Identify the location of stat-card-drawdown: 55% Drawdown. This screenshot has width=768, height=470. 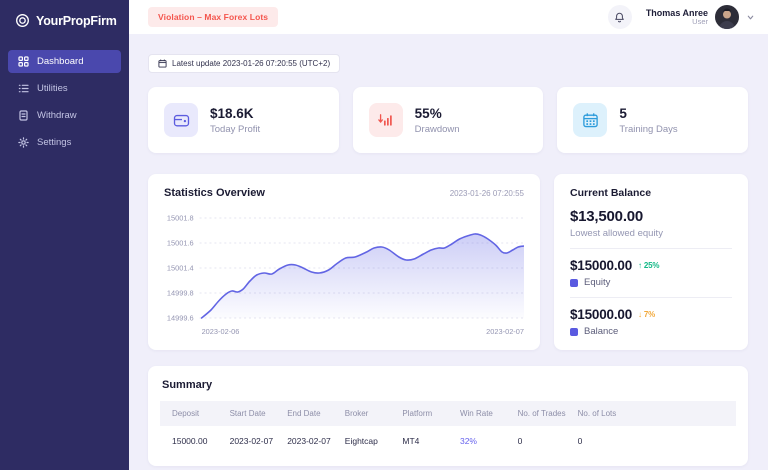
(448, 120).